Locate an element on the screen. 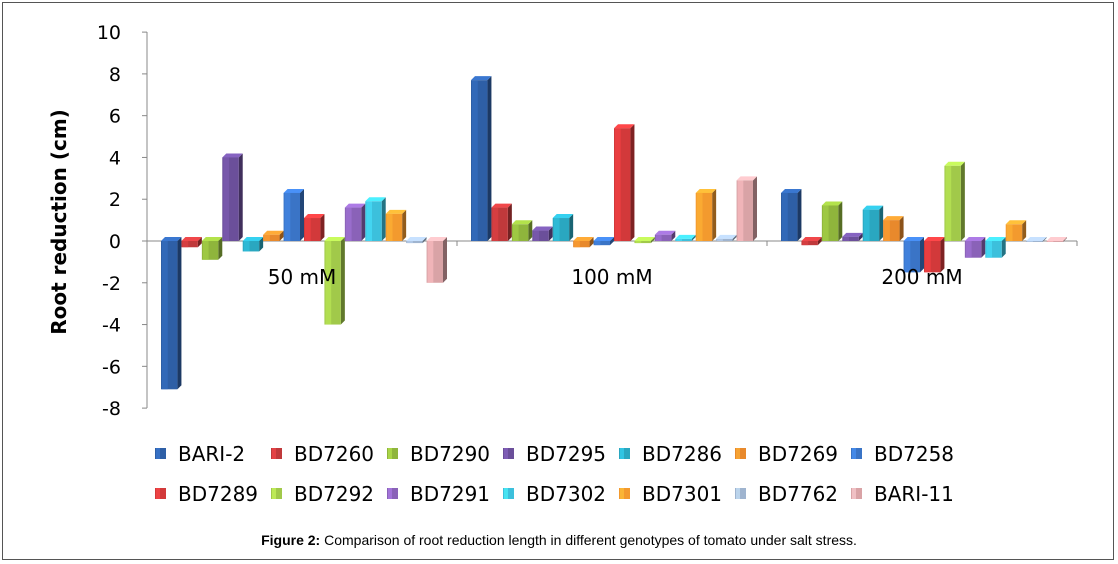 Image resolution: width=1118 pixels, height=564 pixels. bar-bd7290-100mm is located at coordinates (522, 230).